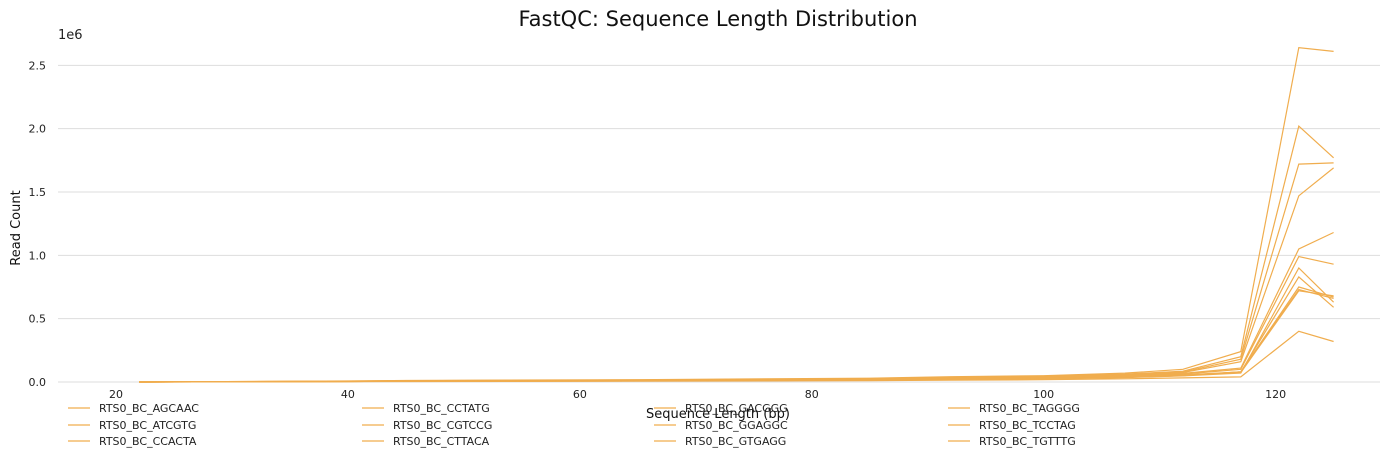  What do you see at coordinates (441, 408) in the screenshot?
I see `legend-entry: RTS0_BC_CCTATG` at bounding box center [441, 408].